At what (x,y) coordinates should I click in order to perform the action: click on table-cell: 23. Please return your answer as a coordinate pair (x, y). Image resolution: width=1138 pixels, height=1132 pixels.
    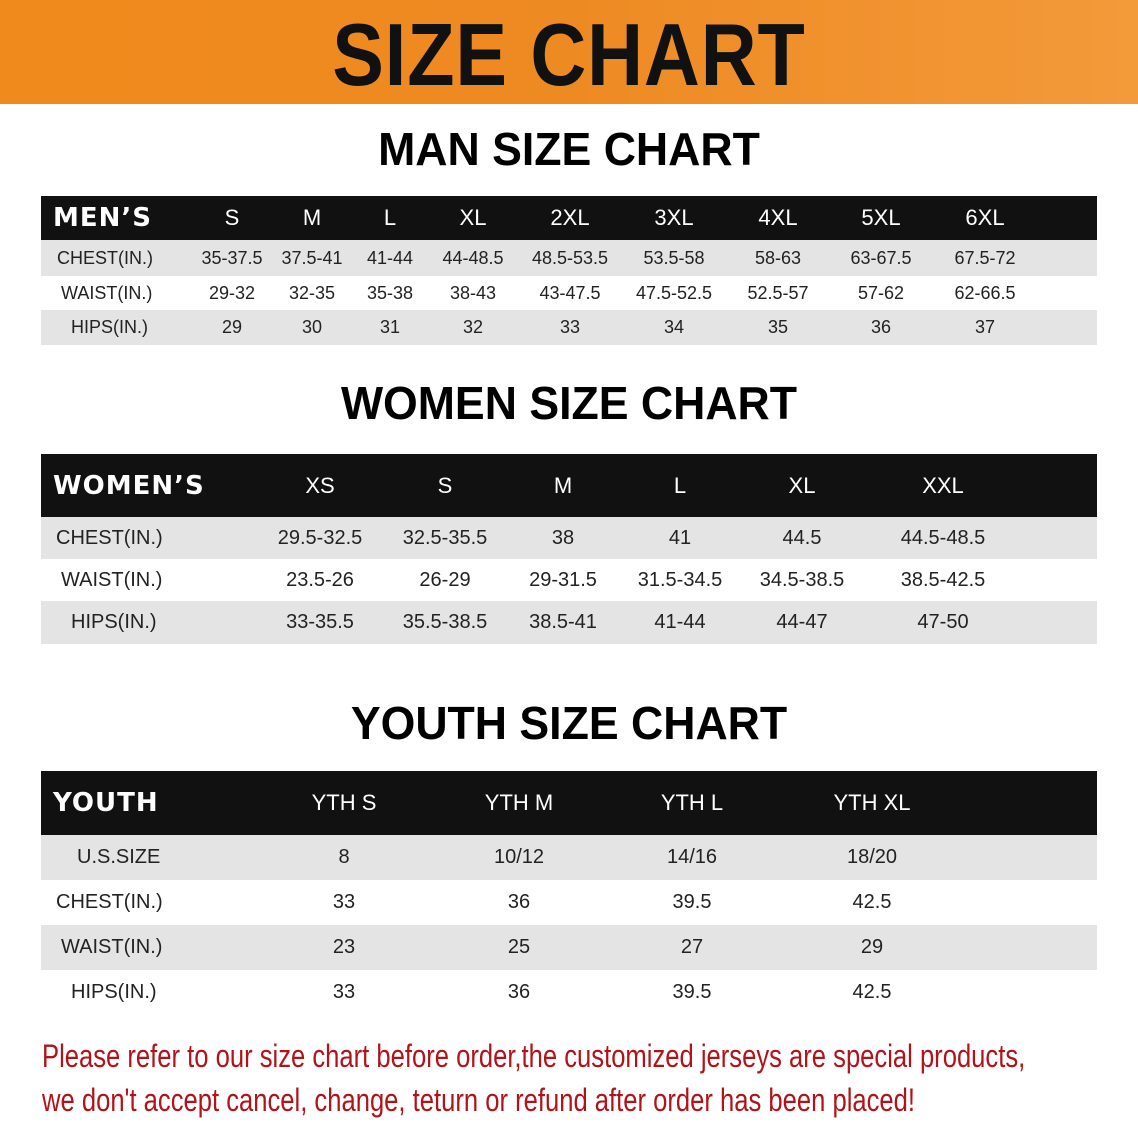
    Looking at the image, I should click on (344, 947).